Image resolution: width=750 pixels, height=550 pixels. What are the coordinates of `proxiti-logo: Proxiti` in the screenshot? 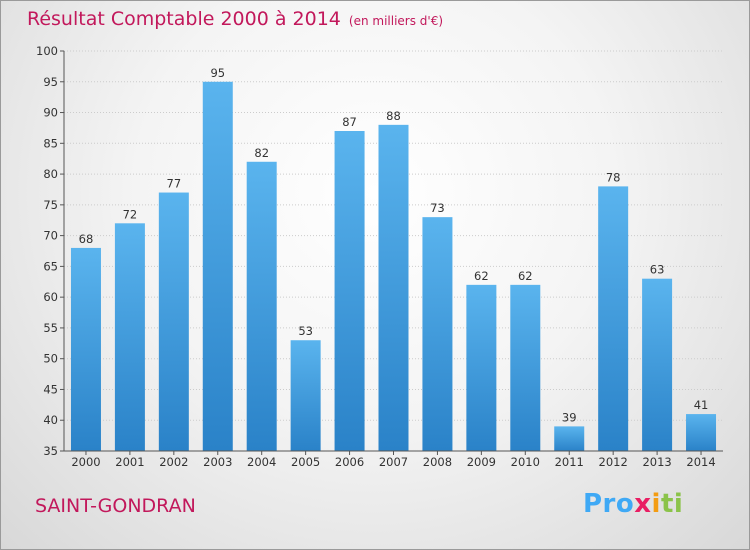 It's located at (633, 504).